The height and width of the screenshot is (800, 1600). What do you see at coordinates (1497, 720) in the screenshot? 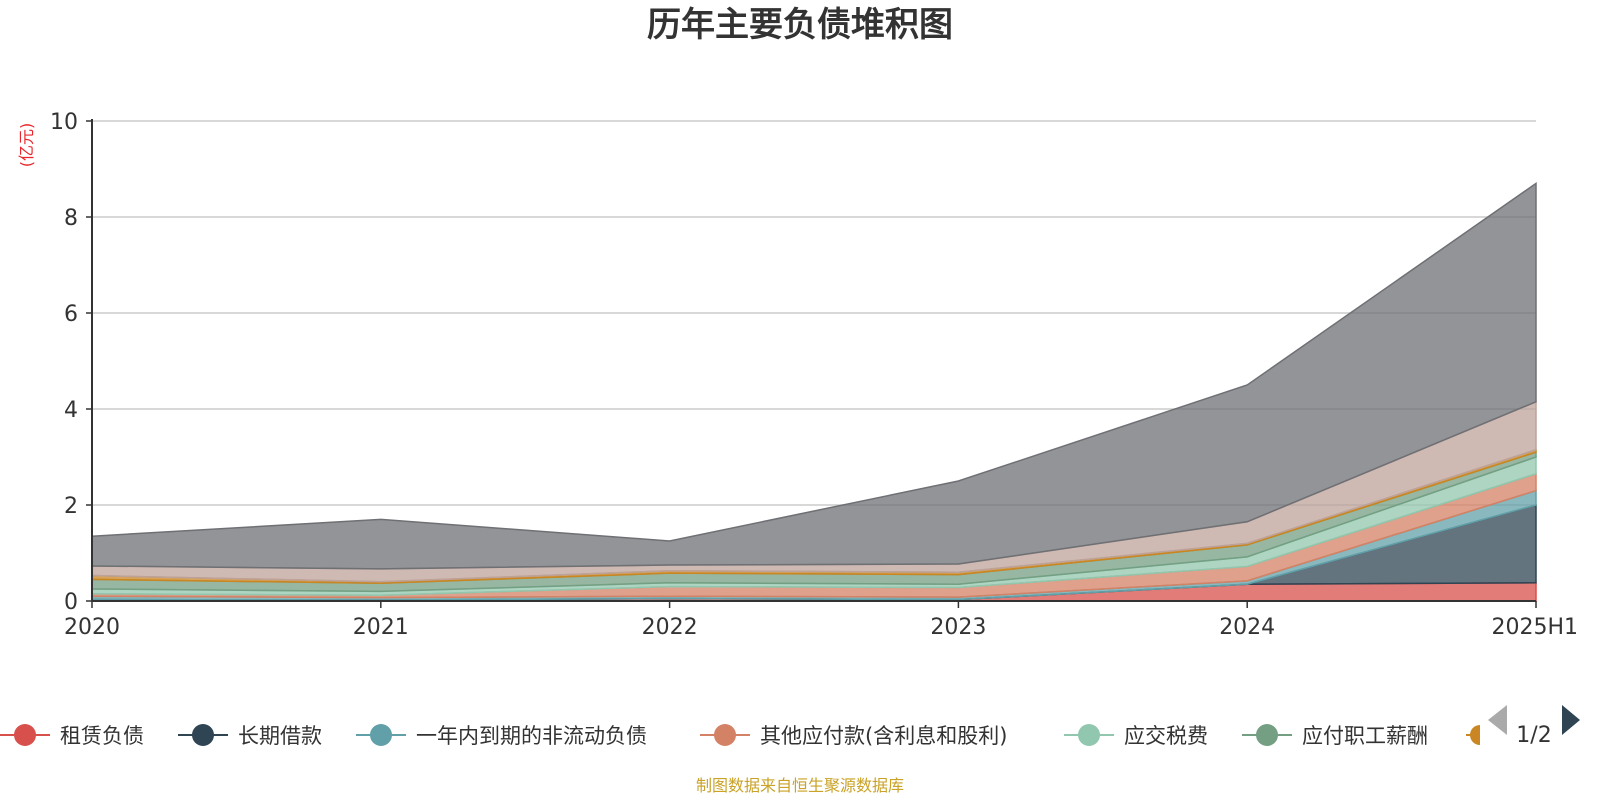
I see `legend-prev-page-icon` at bounding box center [1497, 720].